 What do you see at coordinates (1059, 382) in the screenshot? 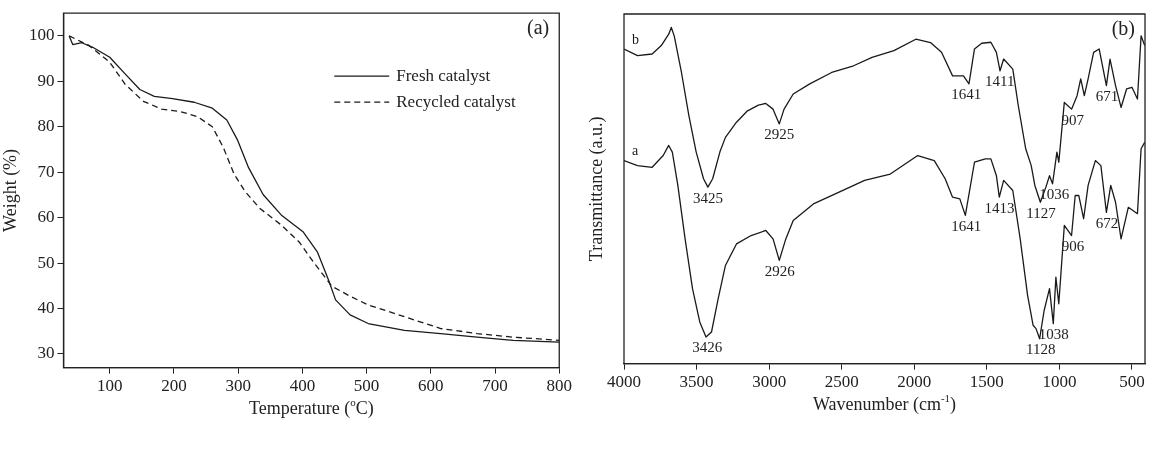
I see `x-tick-label: 1000` at bounding box center [1059, 382].